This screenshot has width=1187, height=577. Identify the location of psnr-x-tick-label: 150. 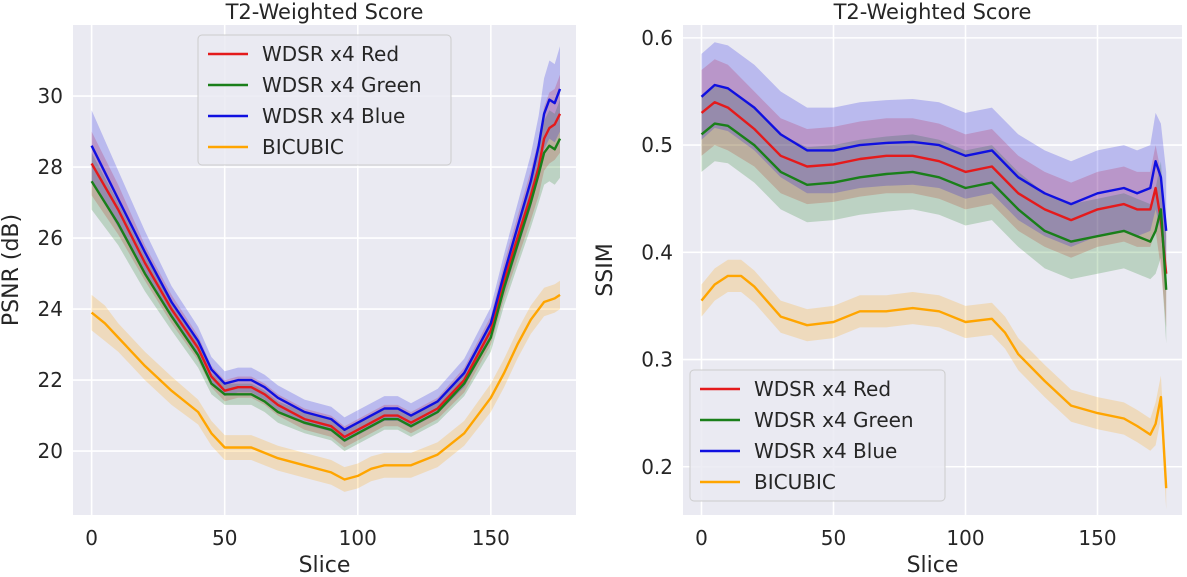
(491, 538).